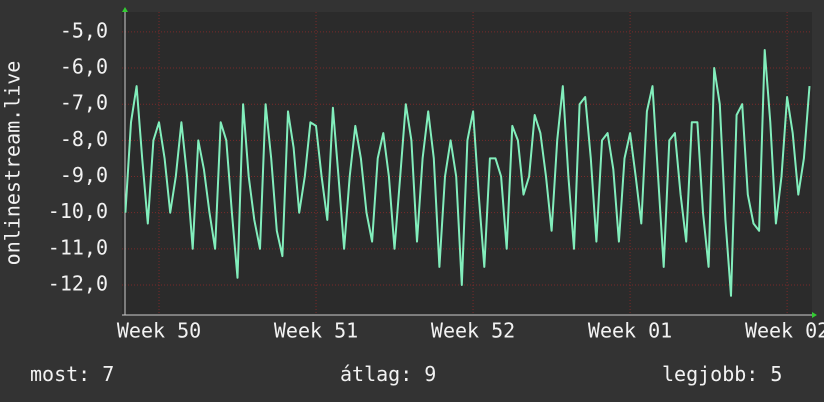 This screenshot has height=402, width=824. Describe the element at coordinates (776, 374) in the screenshot. I see `stat-value: 5` at that location.